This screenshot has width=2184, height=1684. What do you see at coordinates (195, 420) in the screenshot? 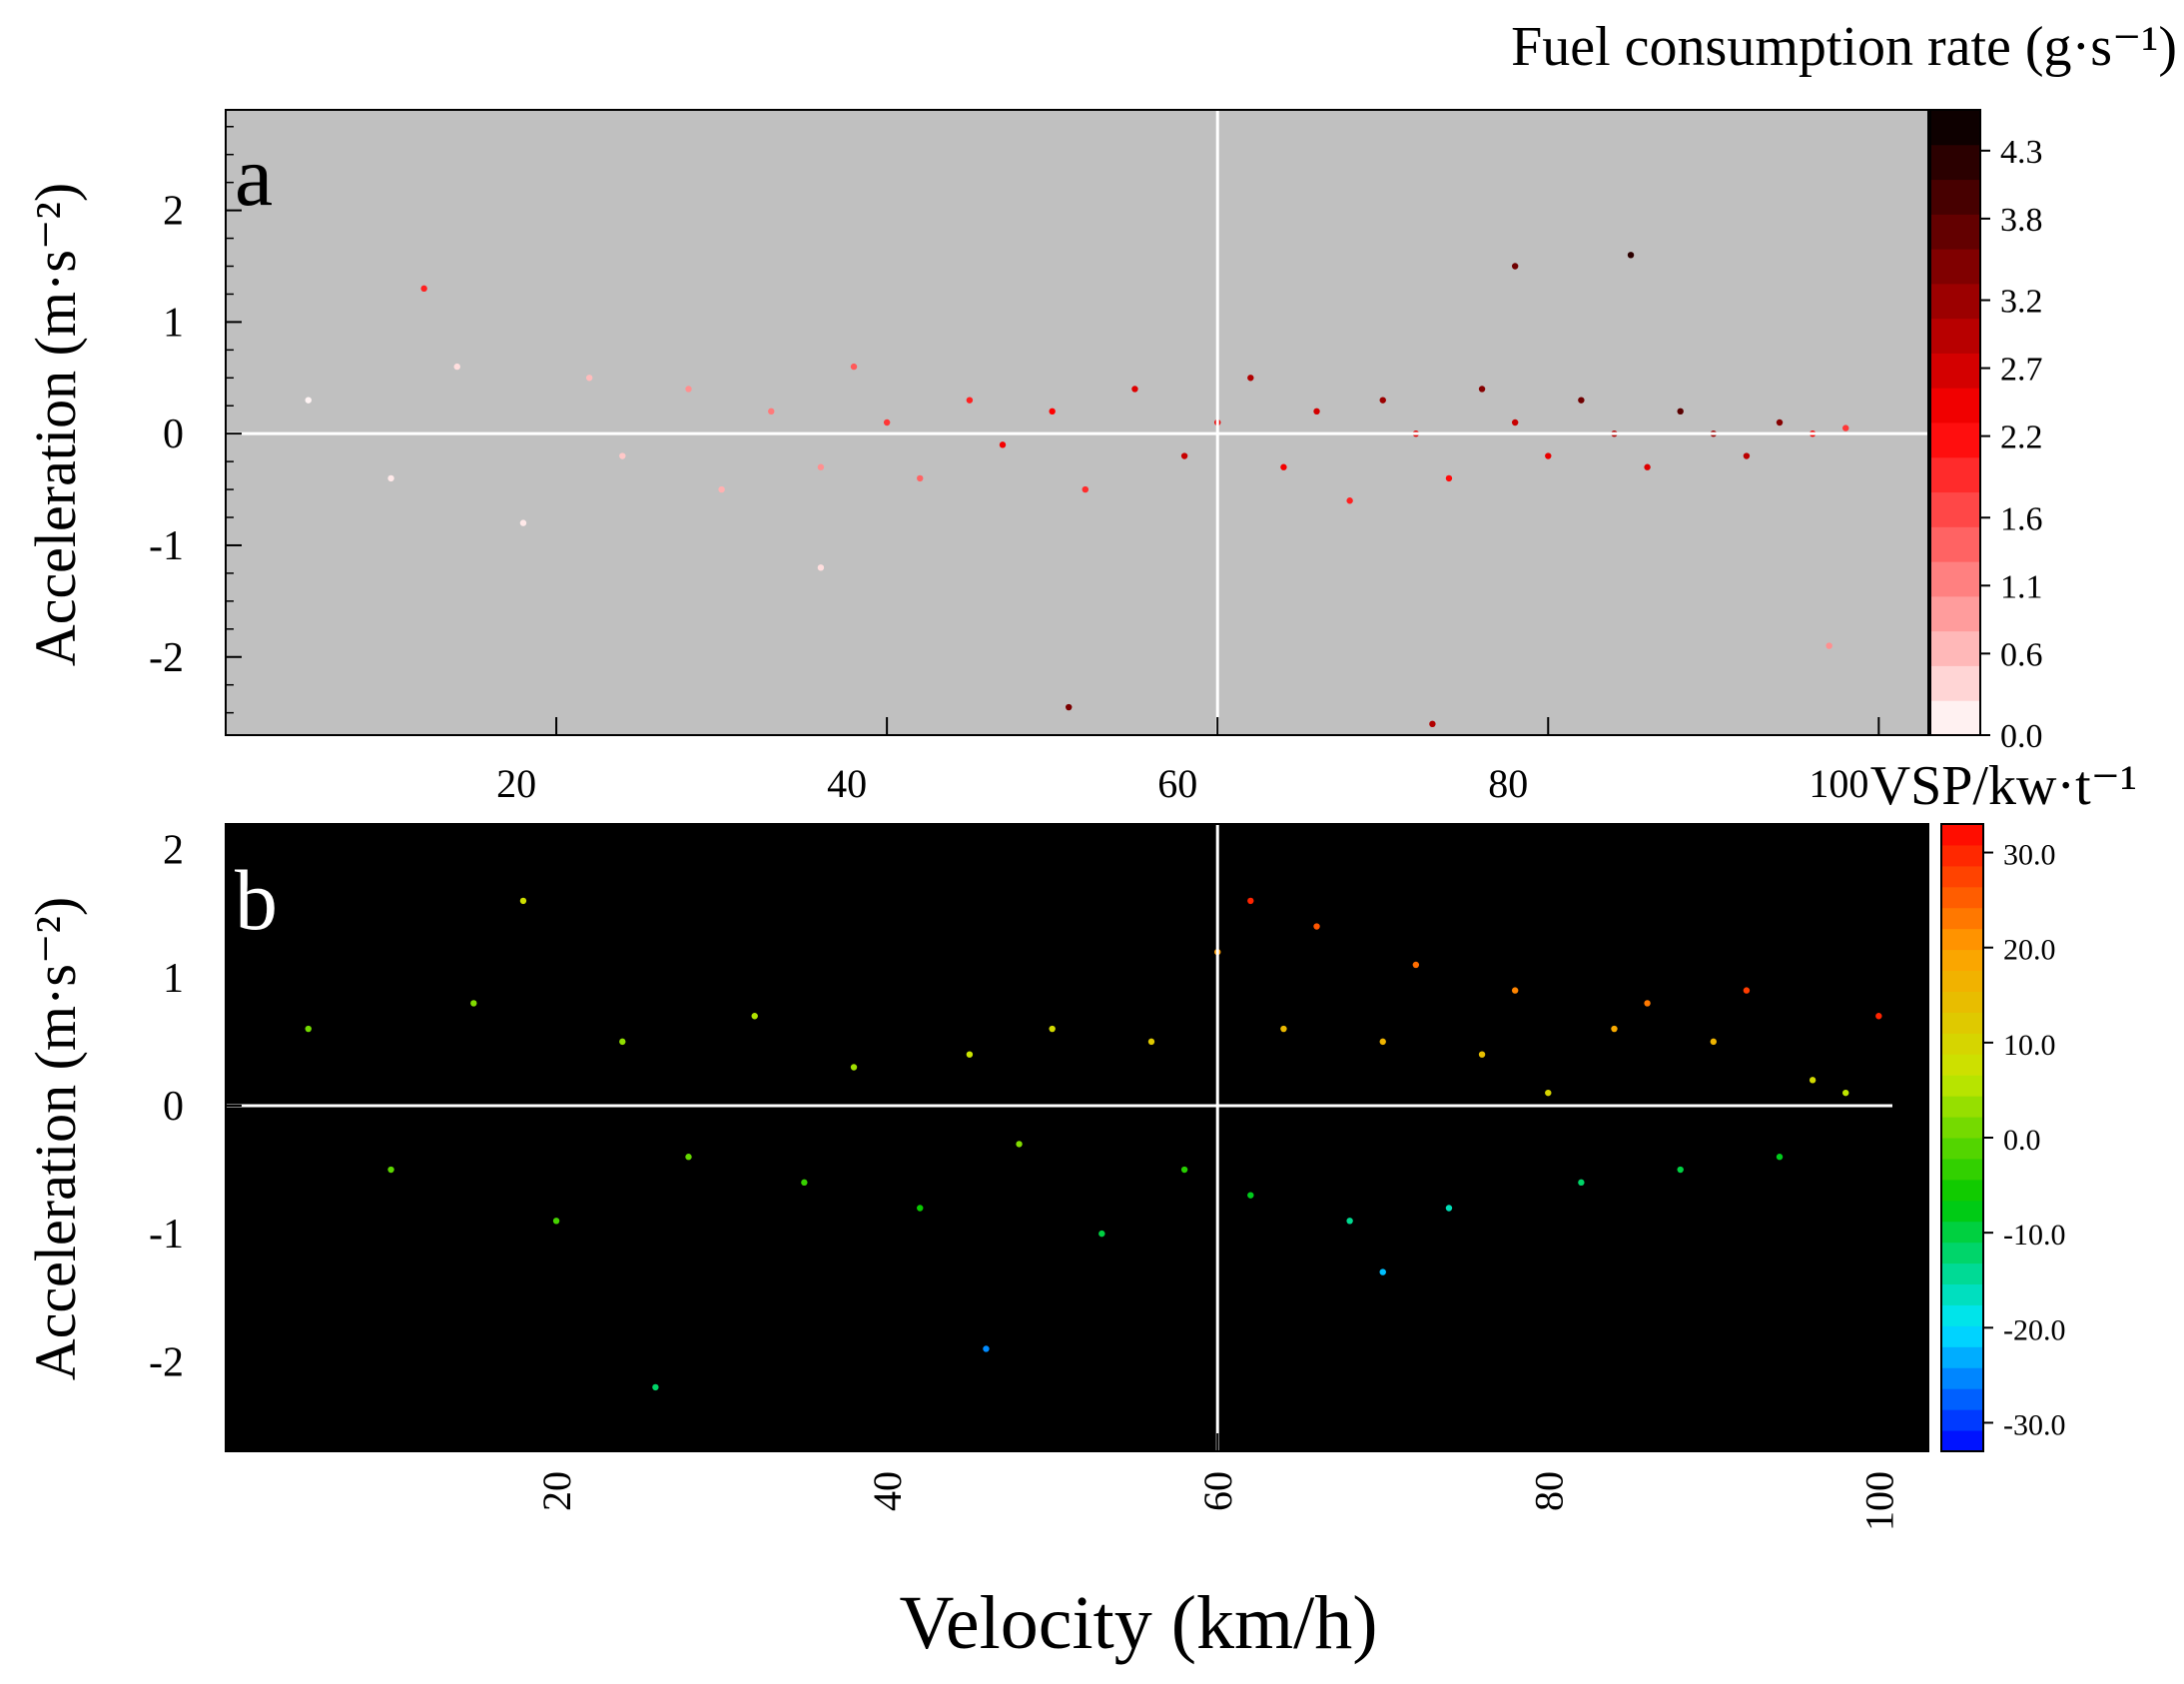
I see `panel-a-y-ticks: 2 1 0 -1 -2` at bounding box center [195, 420].